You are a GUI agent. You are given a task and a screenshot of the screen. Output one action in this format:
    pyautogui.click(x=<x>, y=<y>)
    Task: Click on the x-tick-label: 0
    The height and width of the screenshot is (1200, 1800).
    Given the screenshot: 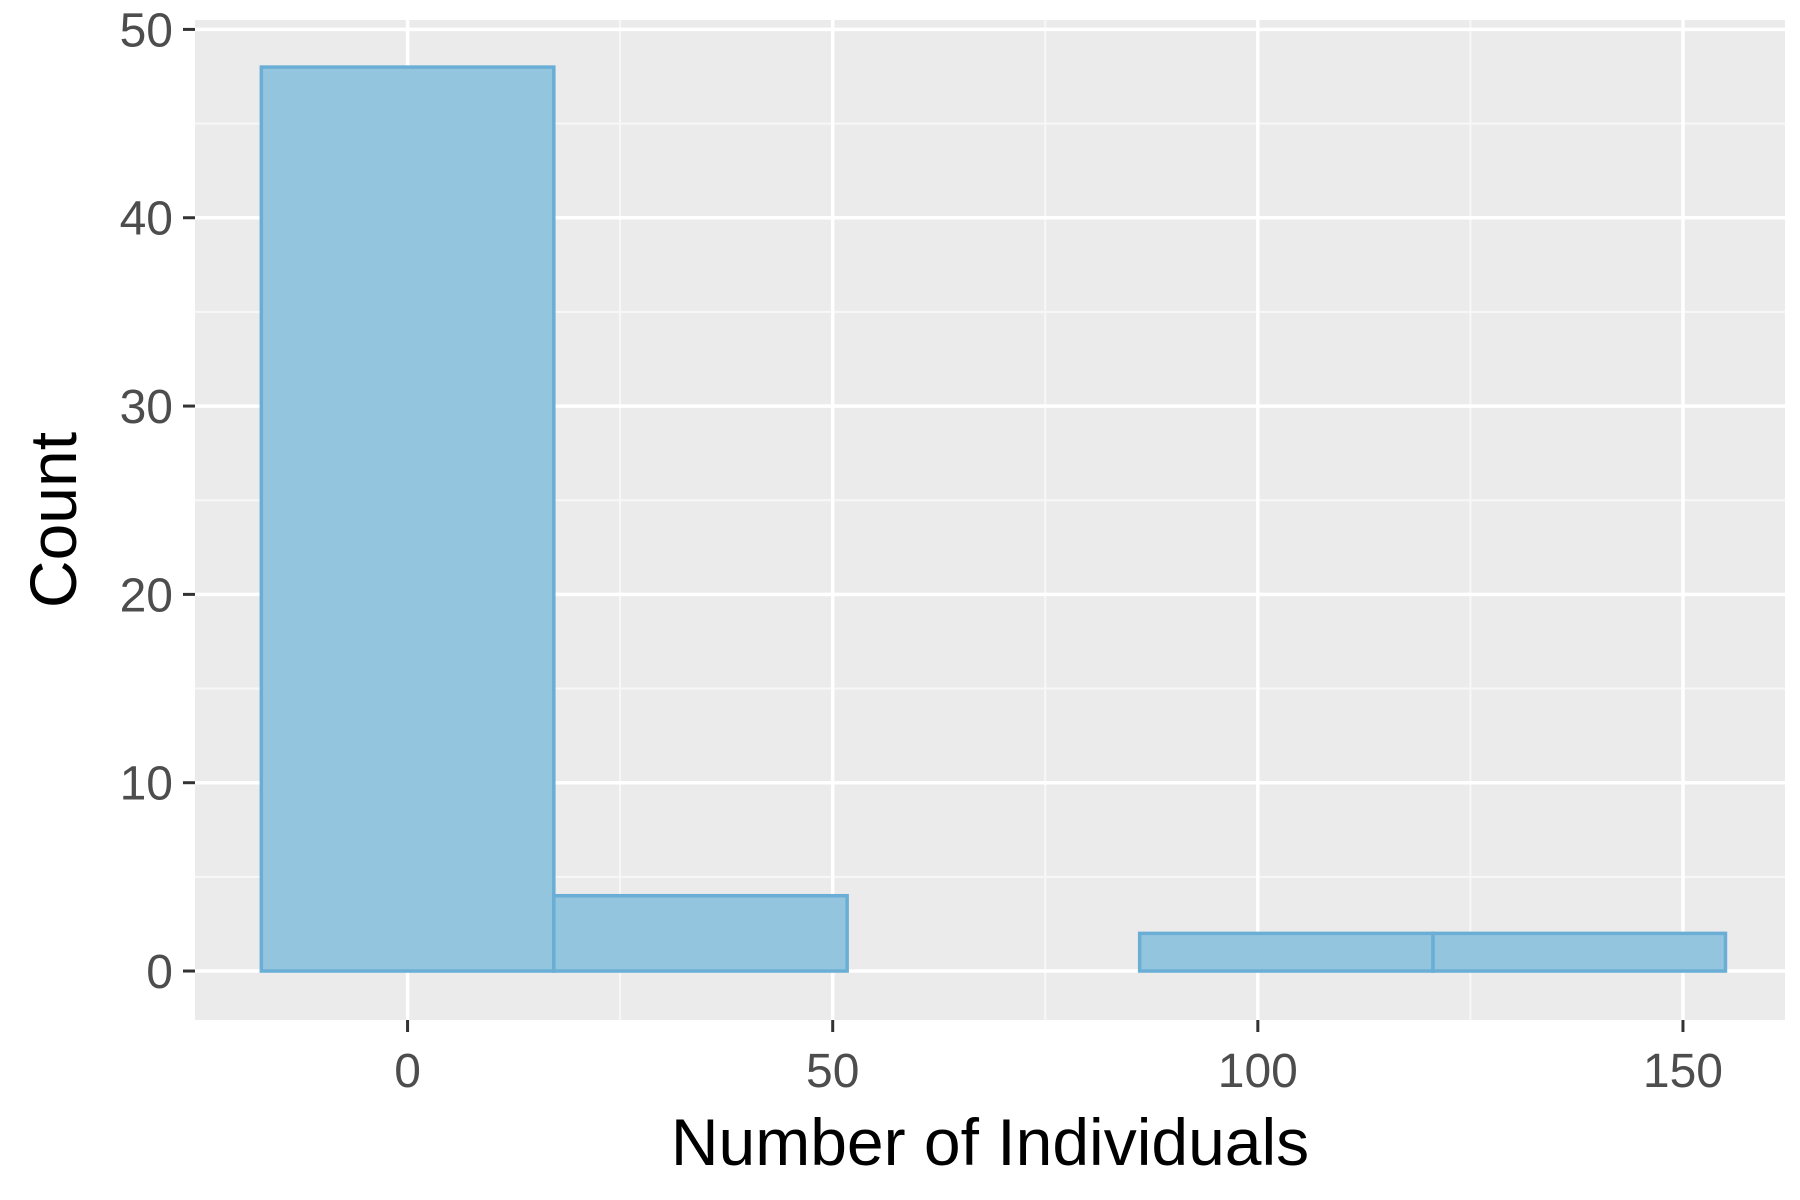 What is the action you would take?
    pyautogui.click(x=407, y=1071)
    